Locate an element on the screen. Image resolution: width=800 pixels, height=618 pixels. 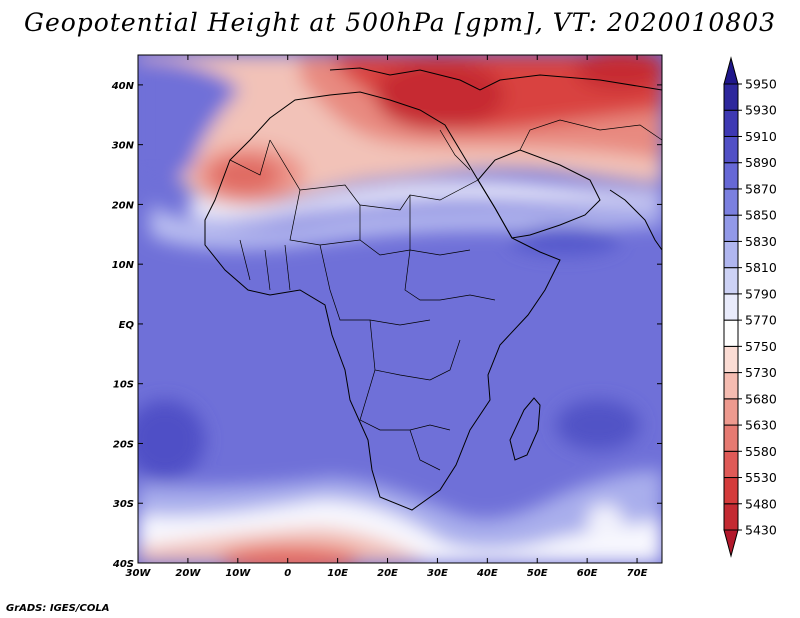
north-white-band is located at coordinates (426, 202).